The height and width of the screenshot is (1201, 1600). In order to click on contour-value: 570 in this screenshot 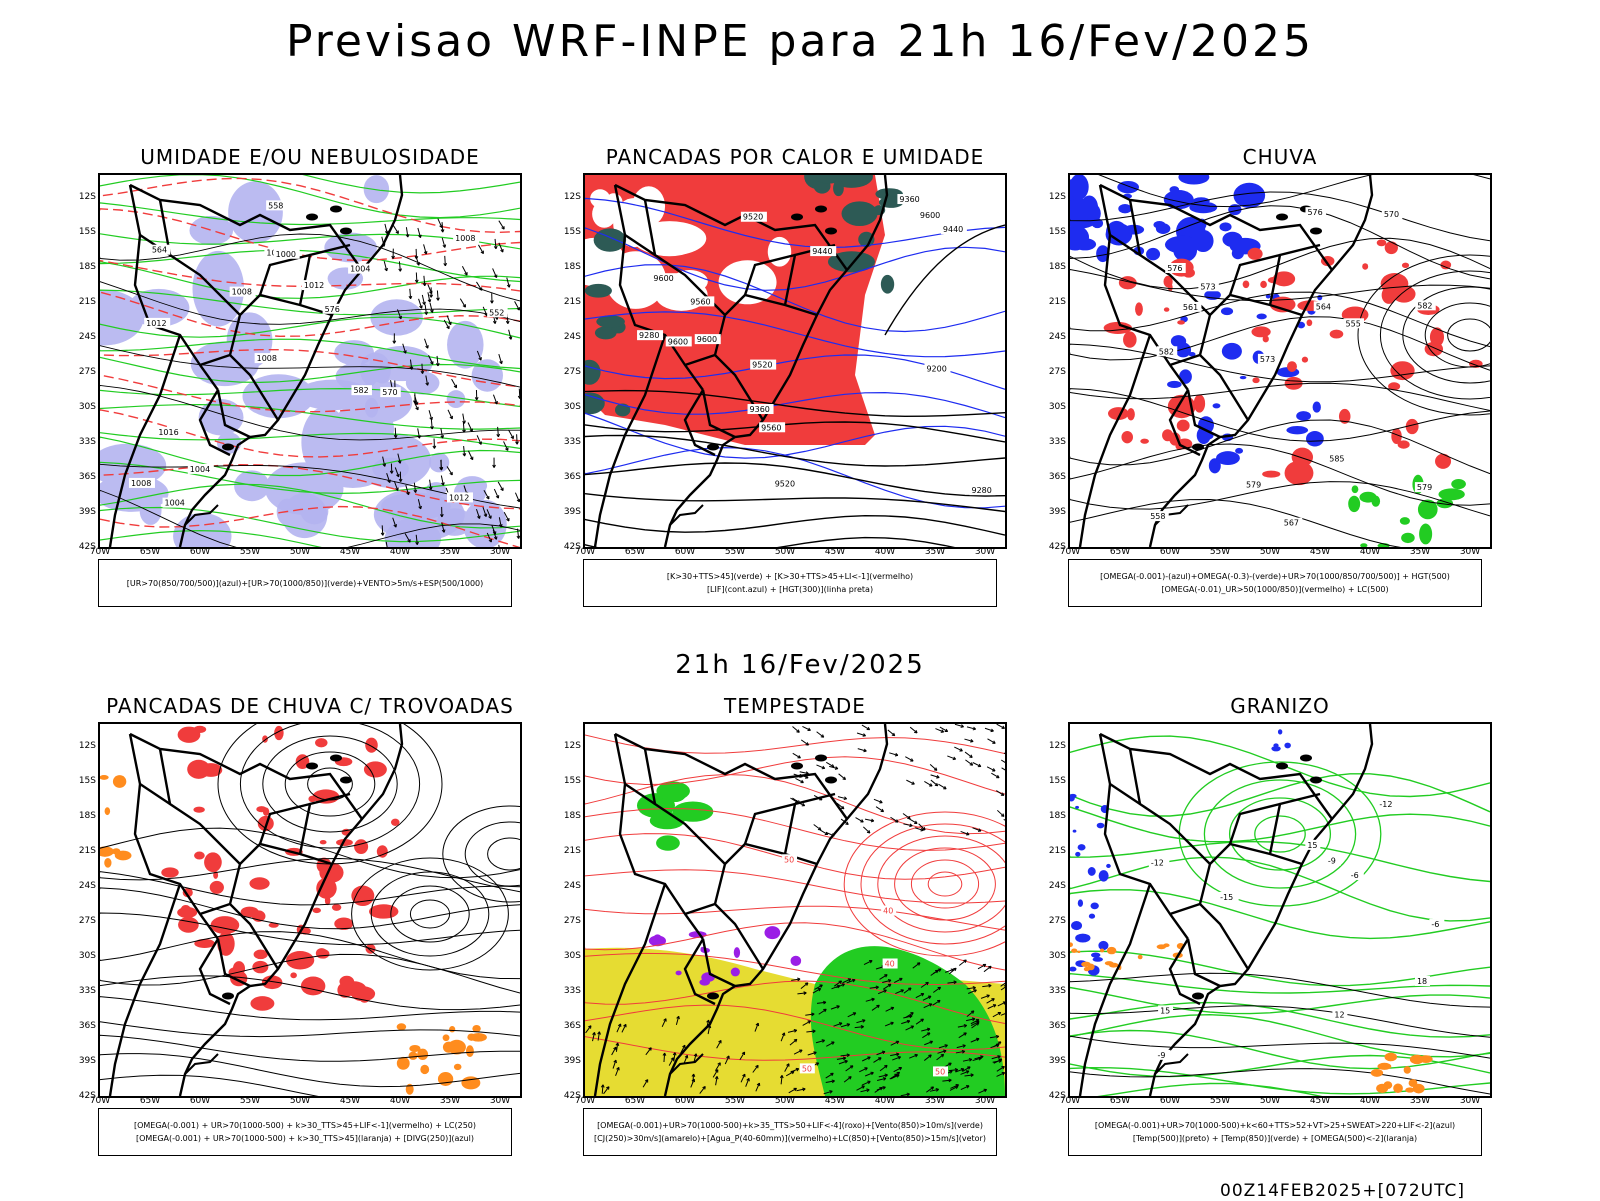, I will do `click(1391, 214)`.